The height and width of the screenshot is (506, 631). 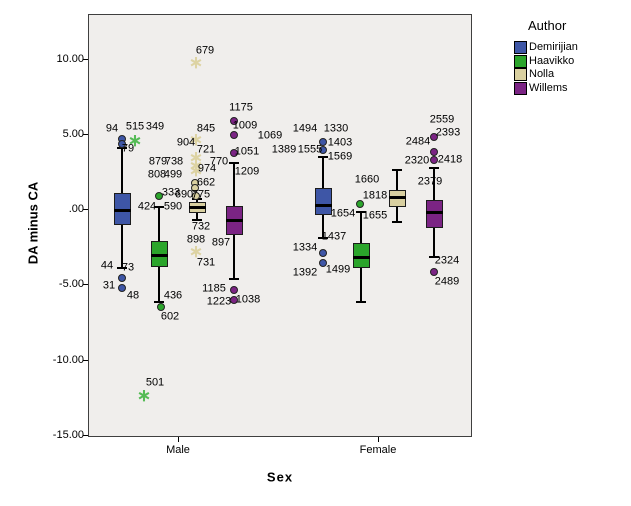 What do you see at coordinates (214, 288) in the screenshot?
I see `case-label: 1185` at bounding box center [214, 288].